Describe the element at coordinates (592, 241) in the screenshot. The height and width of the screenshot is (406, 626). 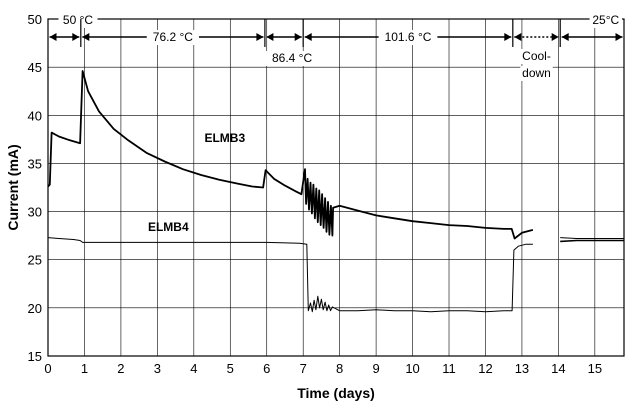
I see `series-line-elmb3-late` at that location.